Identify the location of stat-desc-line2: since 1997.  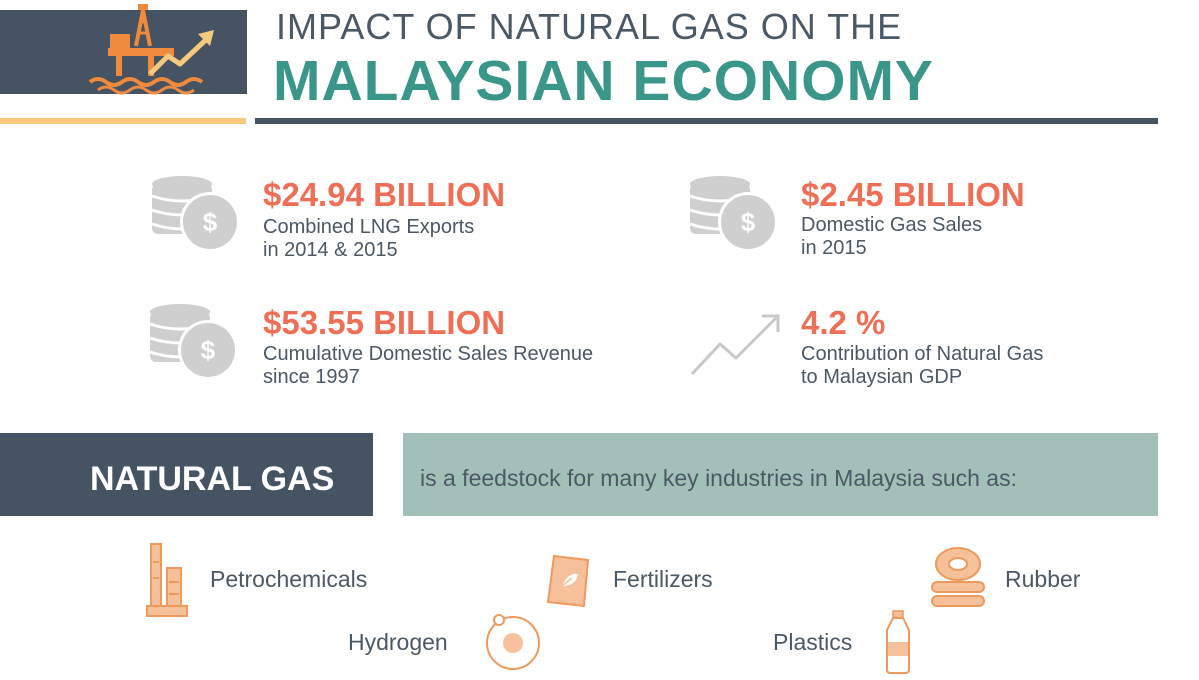
(311, 377).